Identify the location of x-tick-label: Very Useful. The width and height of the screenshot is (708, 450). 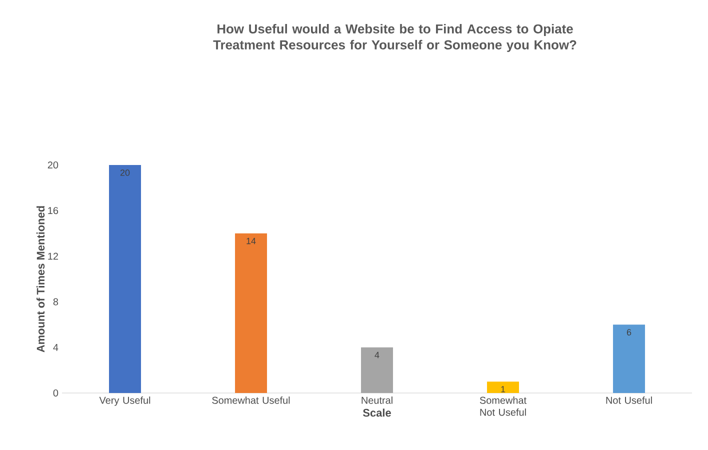
(124, 401).